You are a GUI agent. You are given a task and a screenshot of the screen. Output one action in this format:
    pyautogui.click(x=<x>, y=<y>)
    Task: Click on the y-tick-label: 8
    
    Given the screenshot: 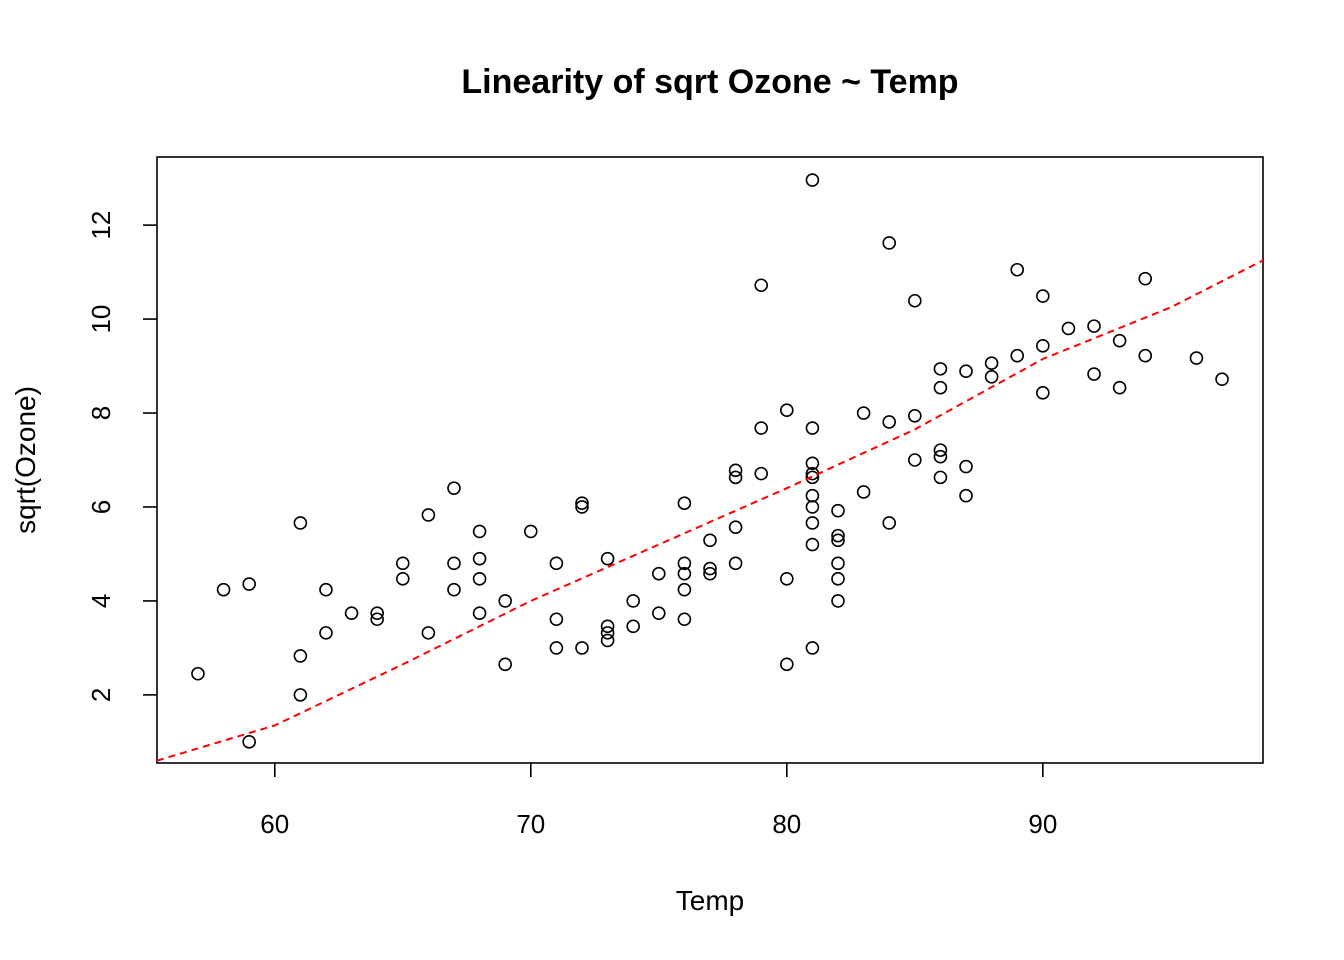 What is the action you would take?
    pyautogui.click(x=101, y=413)
    